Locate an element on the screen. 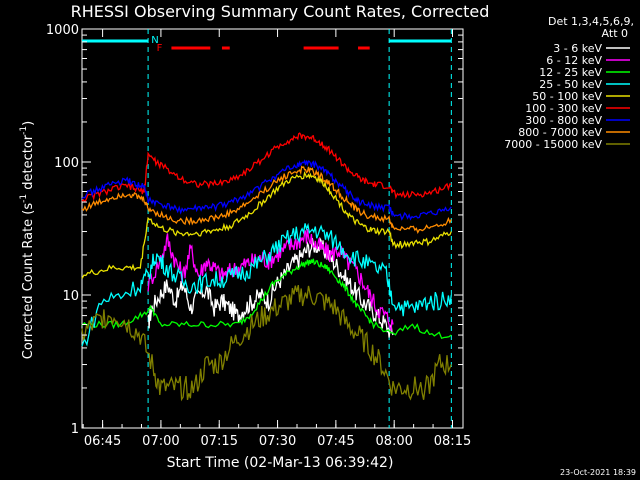 Image resolution: width=640 pixels, height=480 pixels. y-axis-label: Corrected Count Rate (s-1 detector-1) is located at coordinates (27, 240).